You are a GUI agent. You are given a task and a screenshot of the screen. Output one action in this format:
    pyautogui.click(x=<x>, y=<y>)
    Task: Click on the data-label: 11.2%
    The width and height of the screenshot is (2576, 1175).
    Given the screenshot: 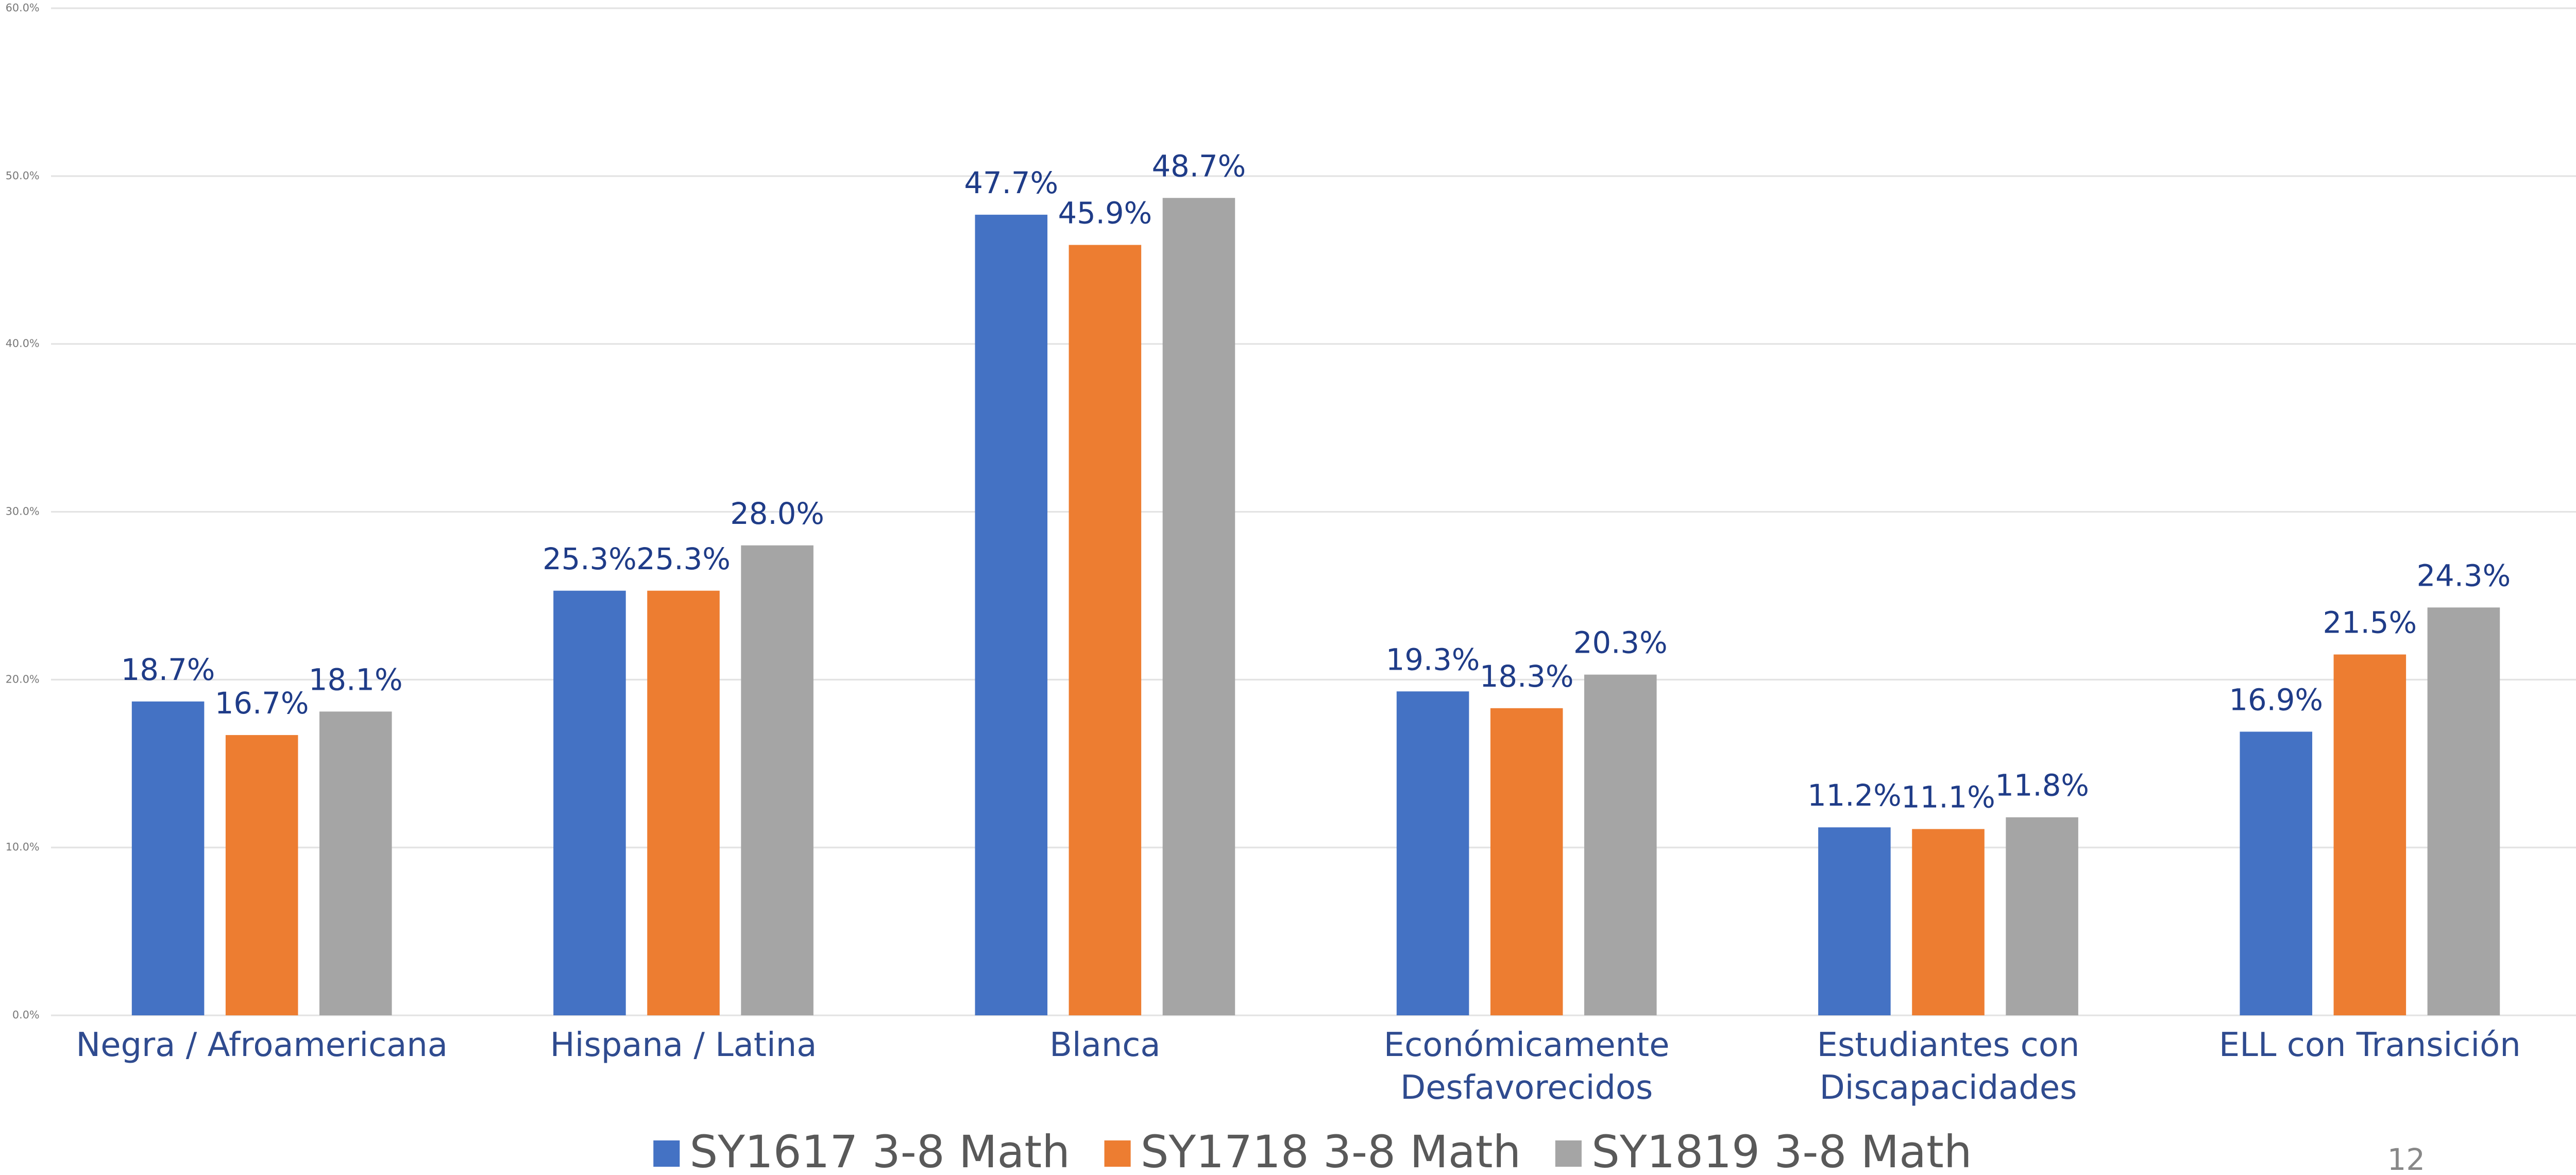 What is the action you would take?
    pyautogui.click(x=1854, y=796)
    